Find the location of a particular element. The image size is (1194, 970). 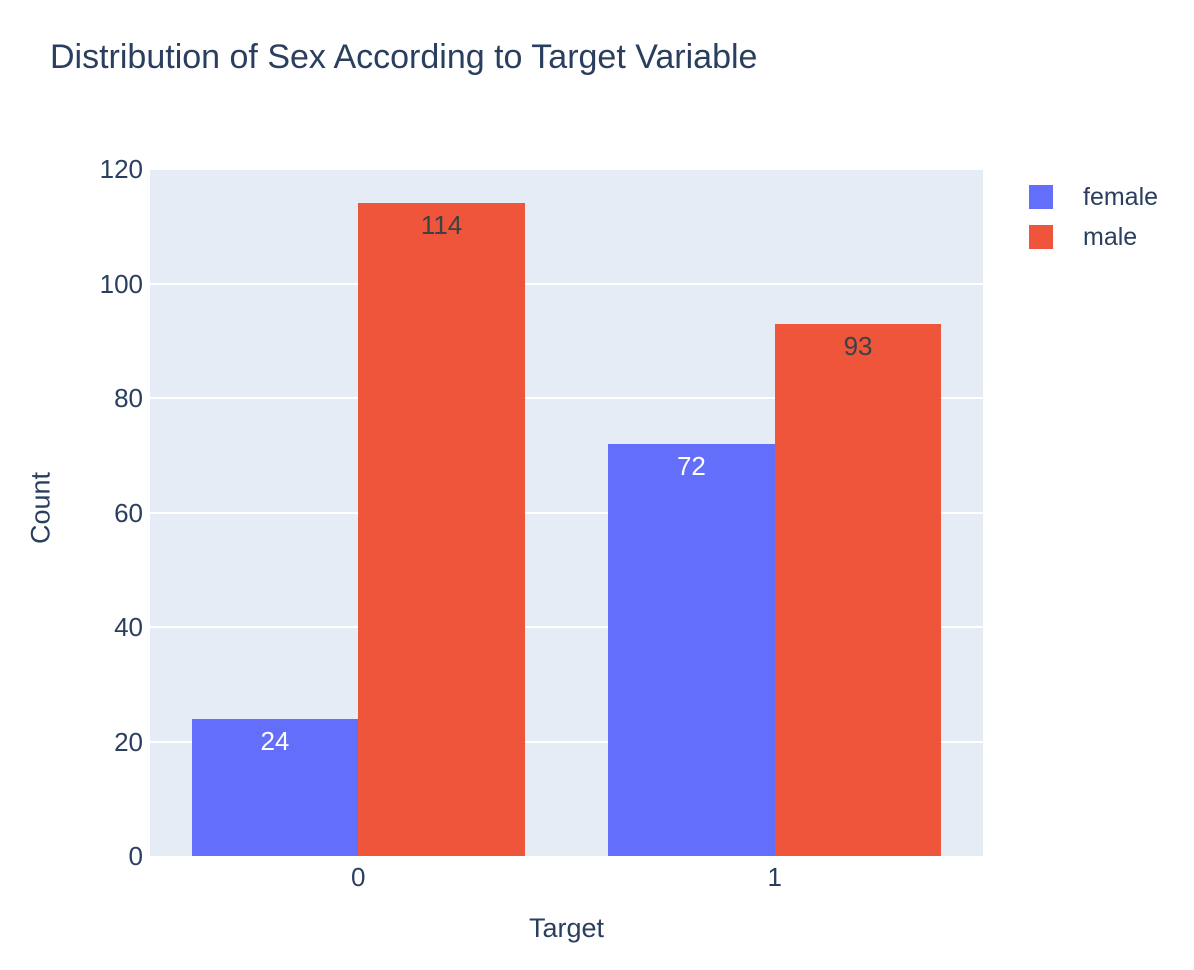

y-axis-title: Count is located at coordinates (40, 508).